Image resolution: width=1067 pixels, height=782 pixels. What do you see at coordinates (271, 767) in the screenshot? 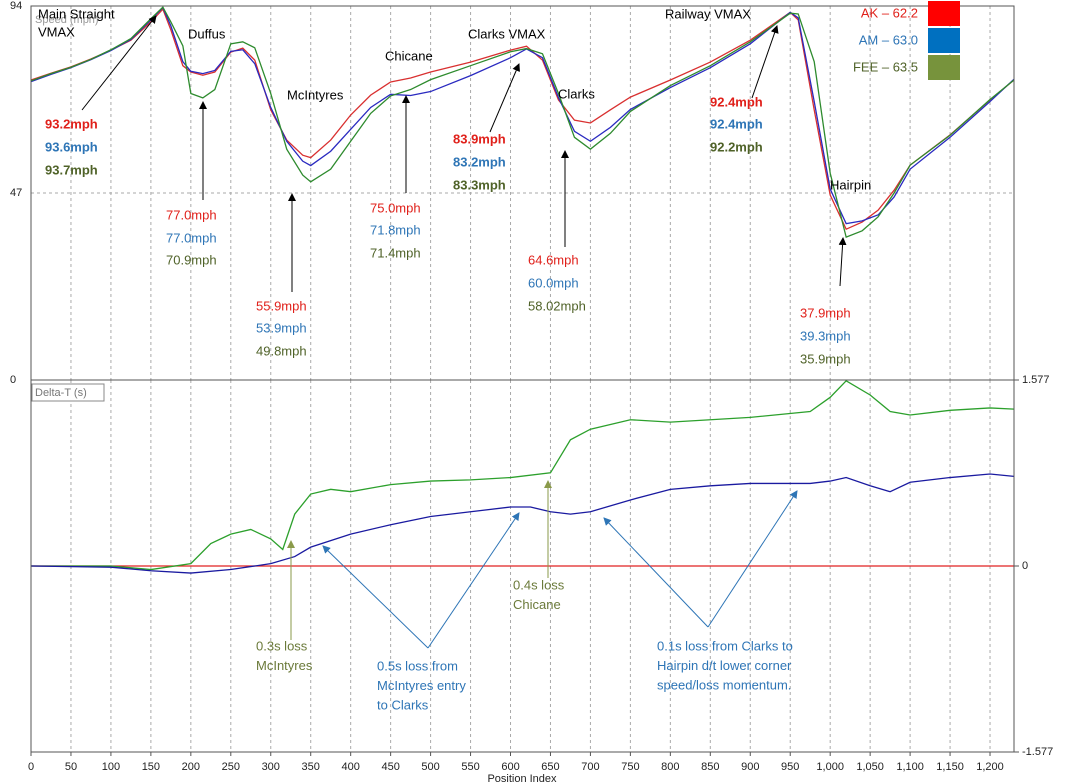
I see `x-tick-label: 300` at bounding box center [271, 767].